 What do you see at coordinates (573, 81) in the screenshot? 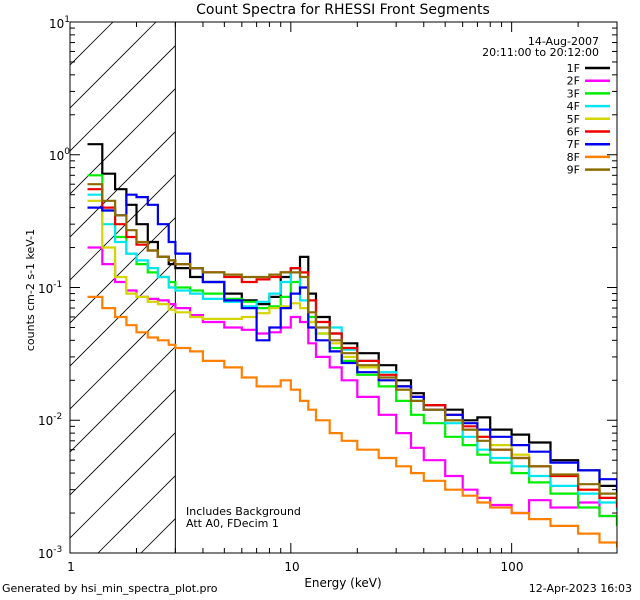
I see `legend-label-2f: 2F` at bounding box center [573, 81].